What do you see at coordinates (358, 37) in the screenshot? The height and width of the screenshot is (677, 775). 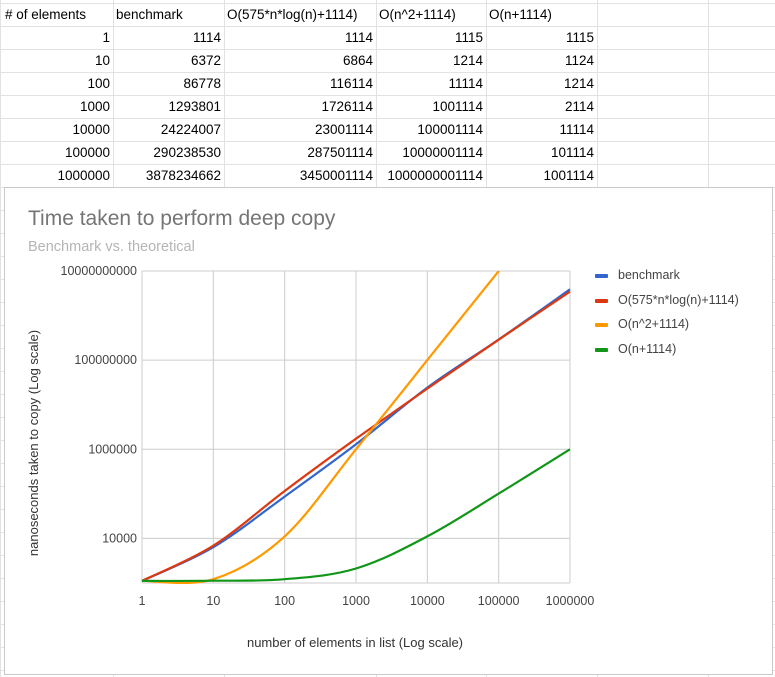 I see `cell-nlogn: 1114` at bounding box center [358, 37].